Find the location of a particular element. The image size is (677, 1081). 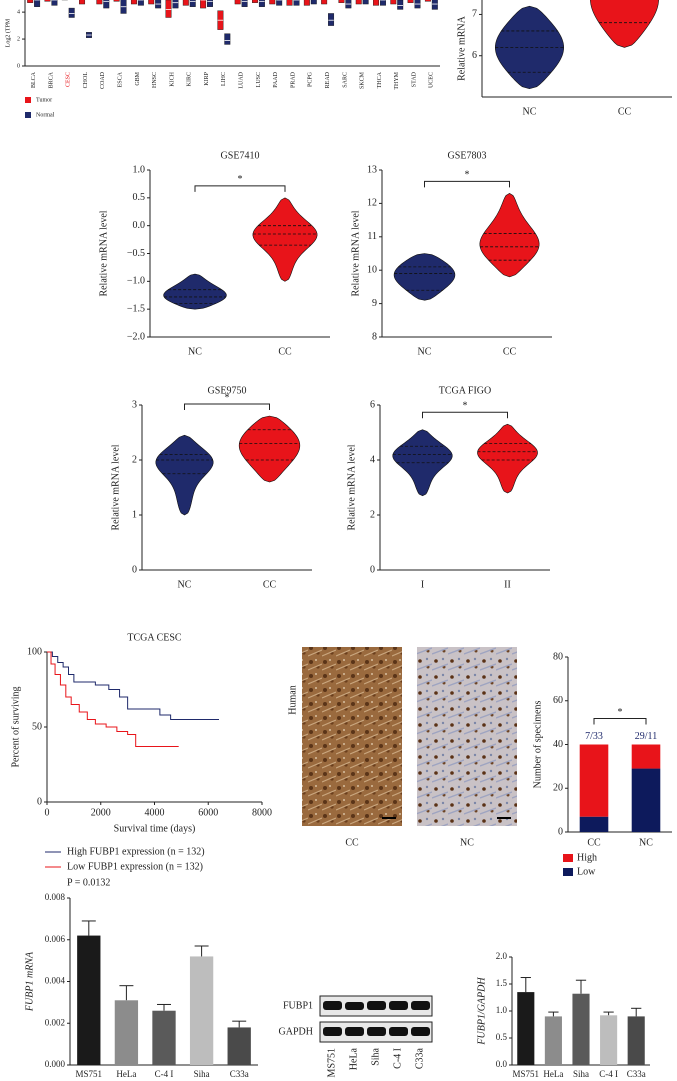

chart-title: GSE7410 is located at coordinates (240, 155).